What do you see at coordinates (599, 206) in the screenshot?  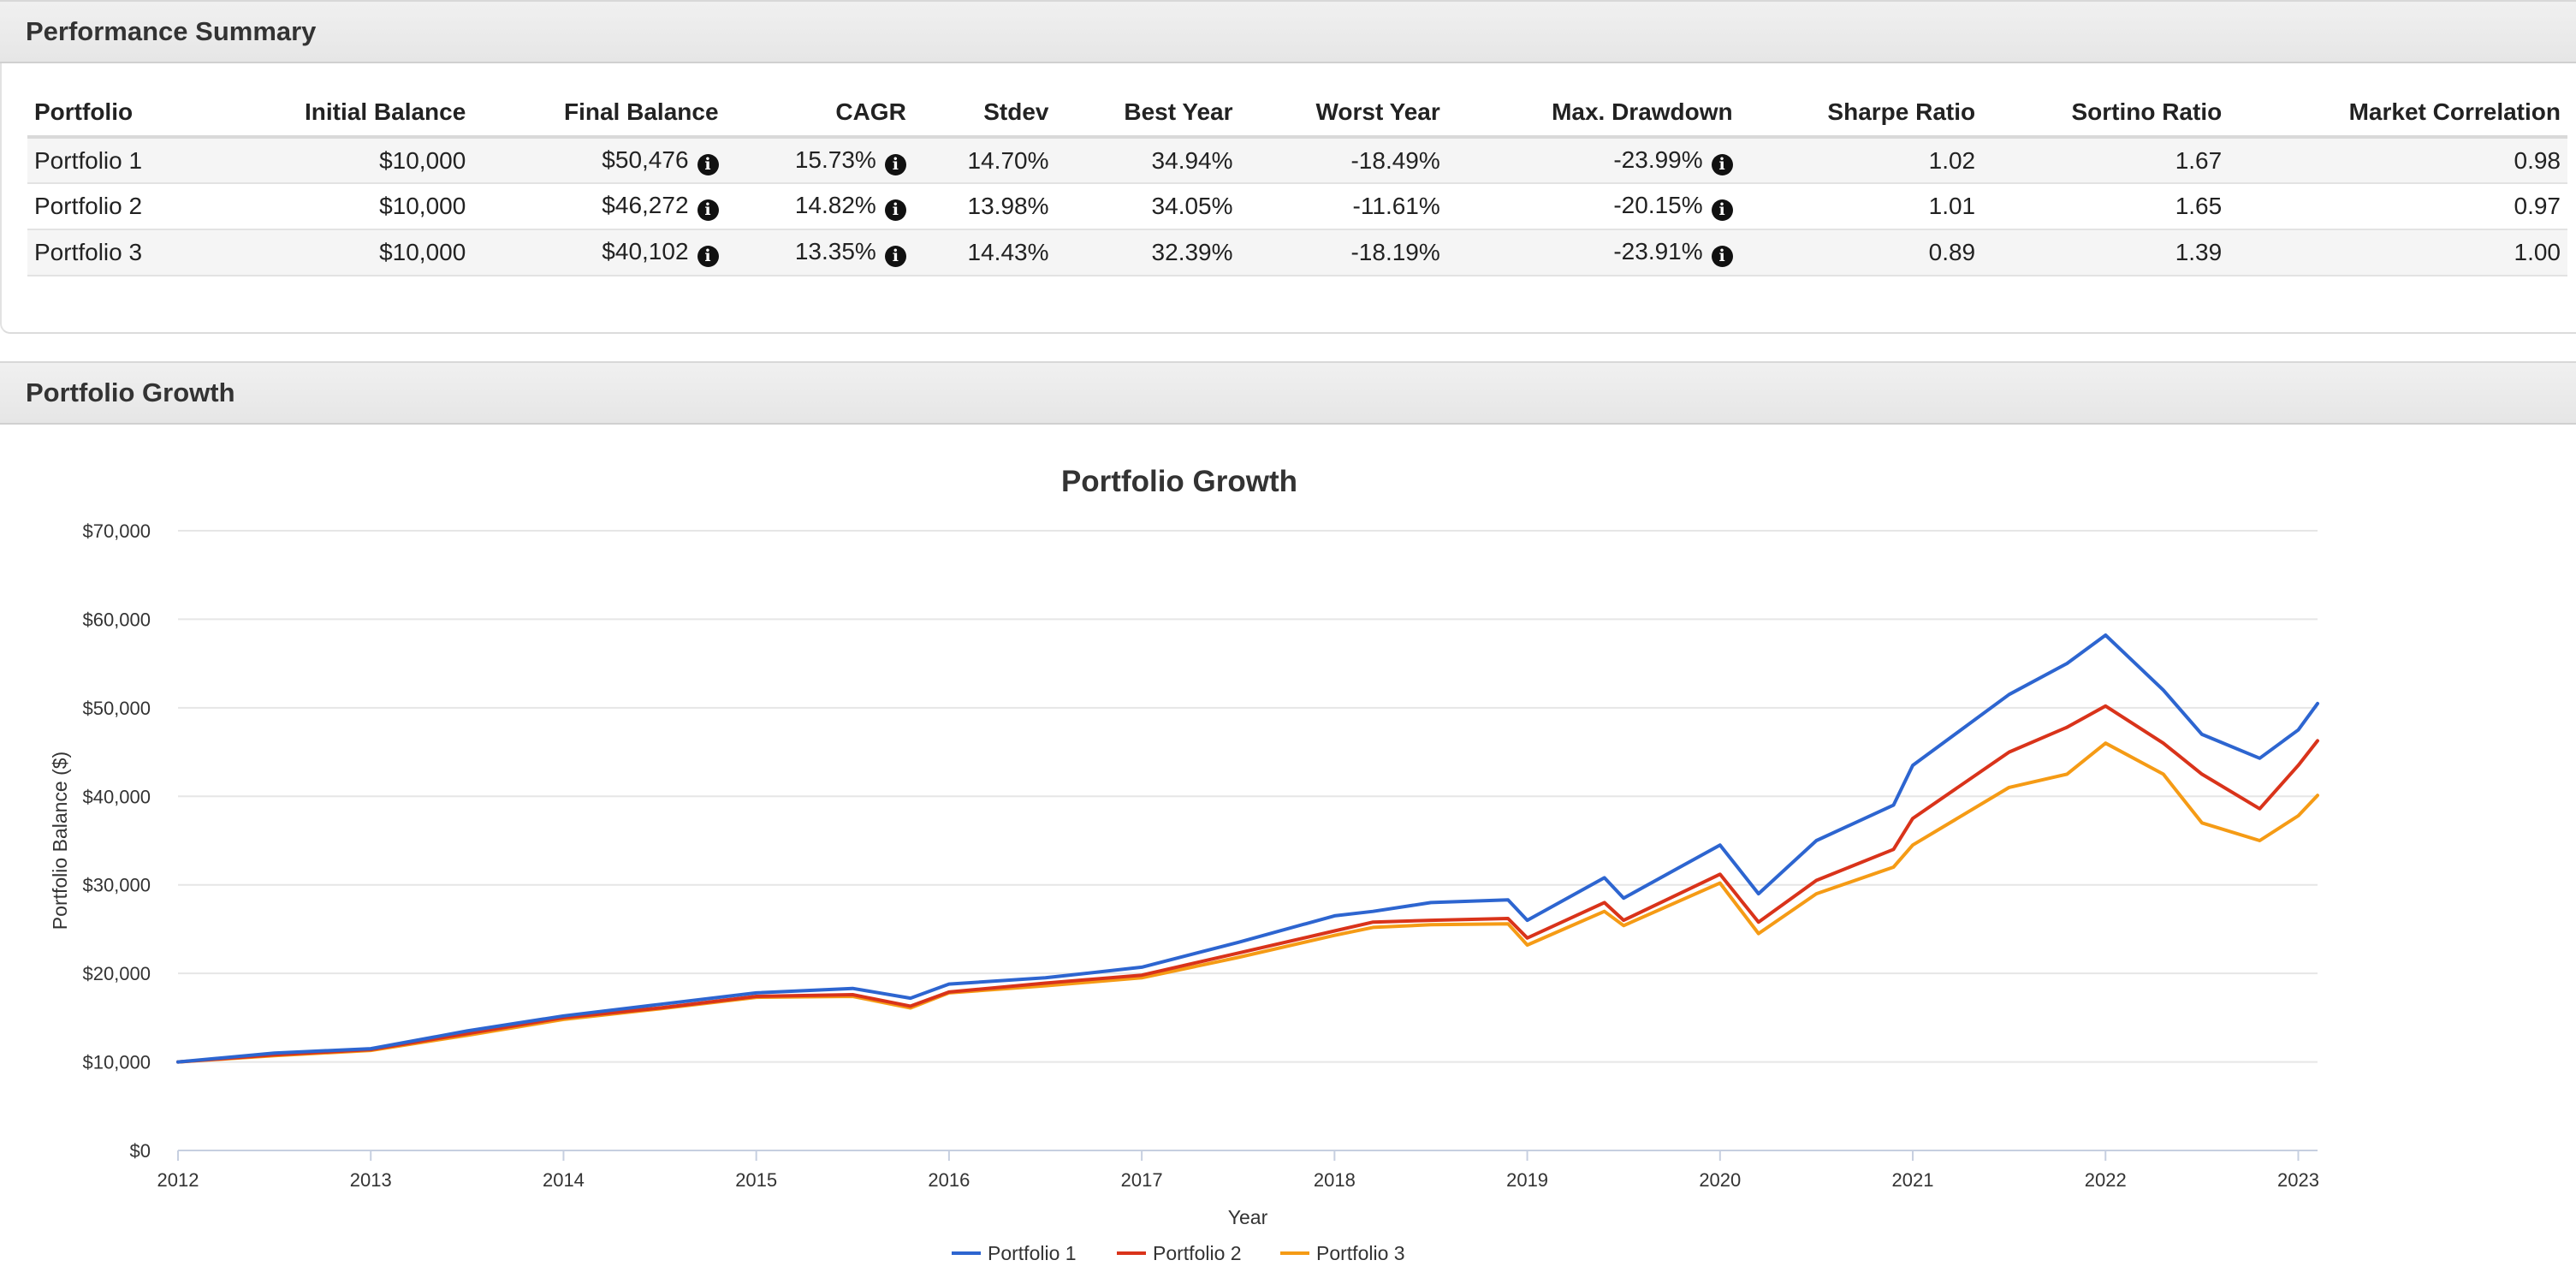 I see `table-cell: $46,272 i` at bounding box center [599, 206].